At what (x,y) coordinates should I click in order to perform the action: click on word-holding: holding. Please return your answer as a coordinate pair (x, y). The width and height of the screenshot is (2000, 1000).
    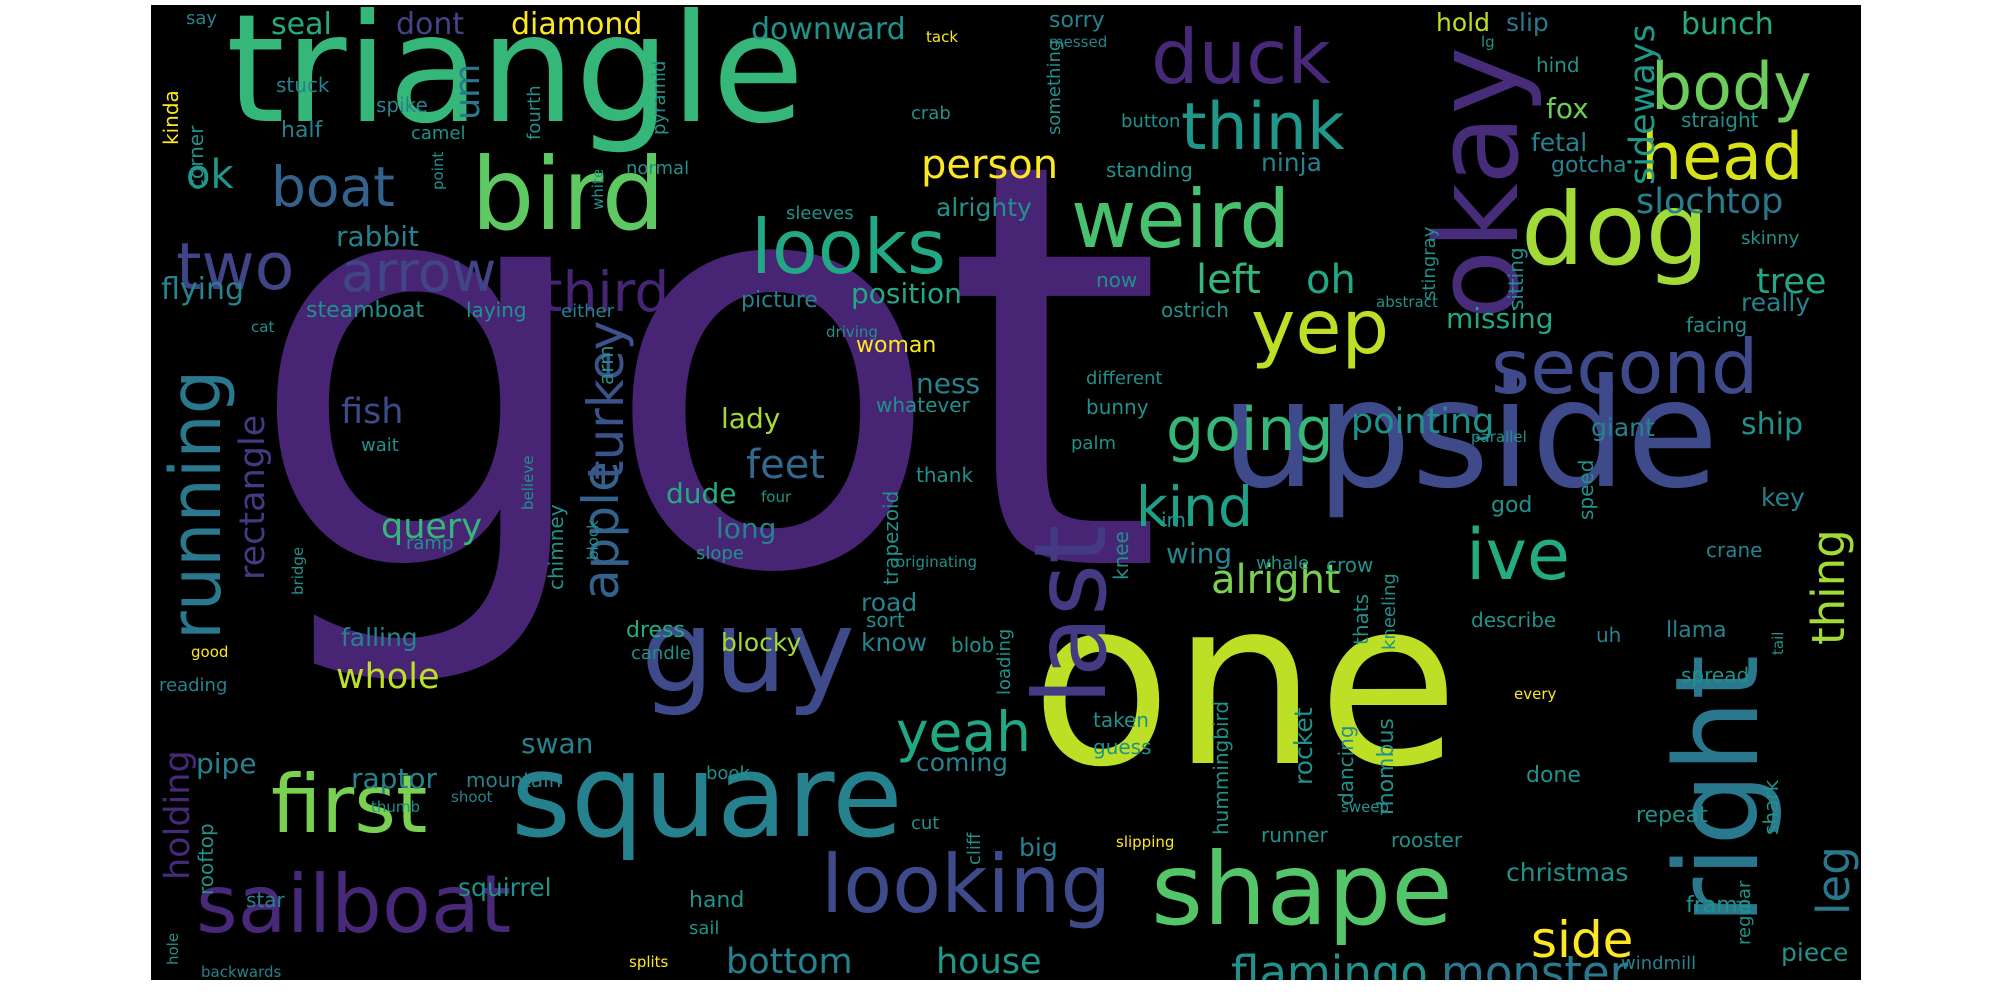
    Looking at the image, I should click on (178, 815).